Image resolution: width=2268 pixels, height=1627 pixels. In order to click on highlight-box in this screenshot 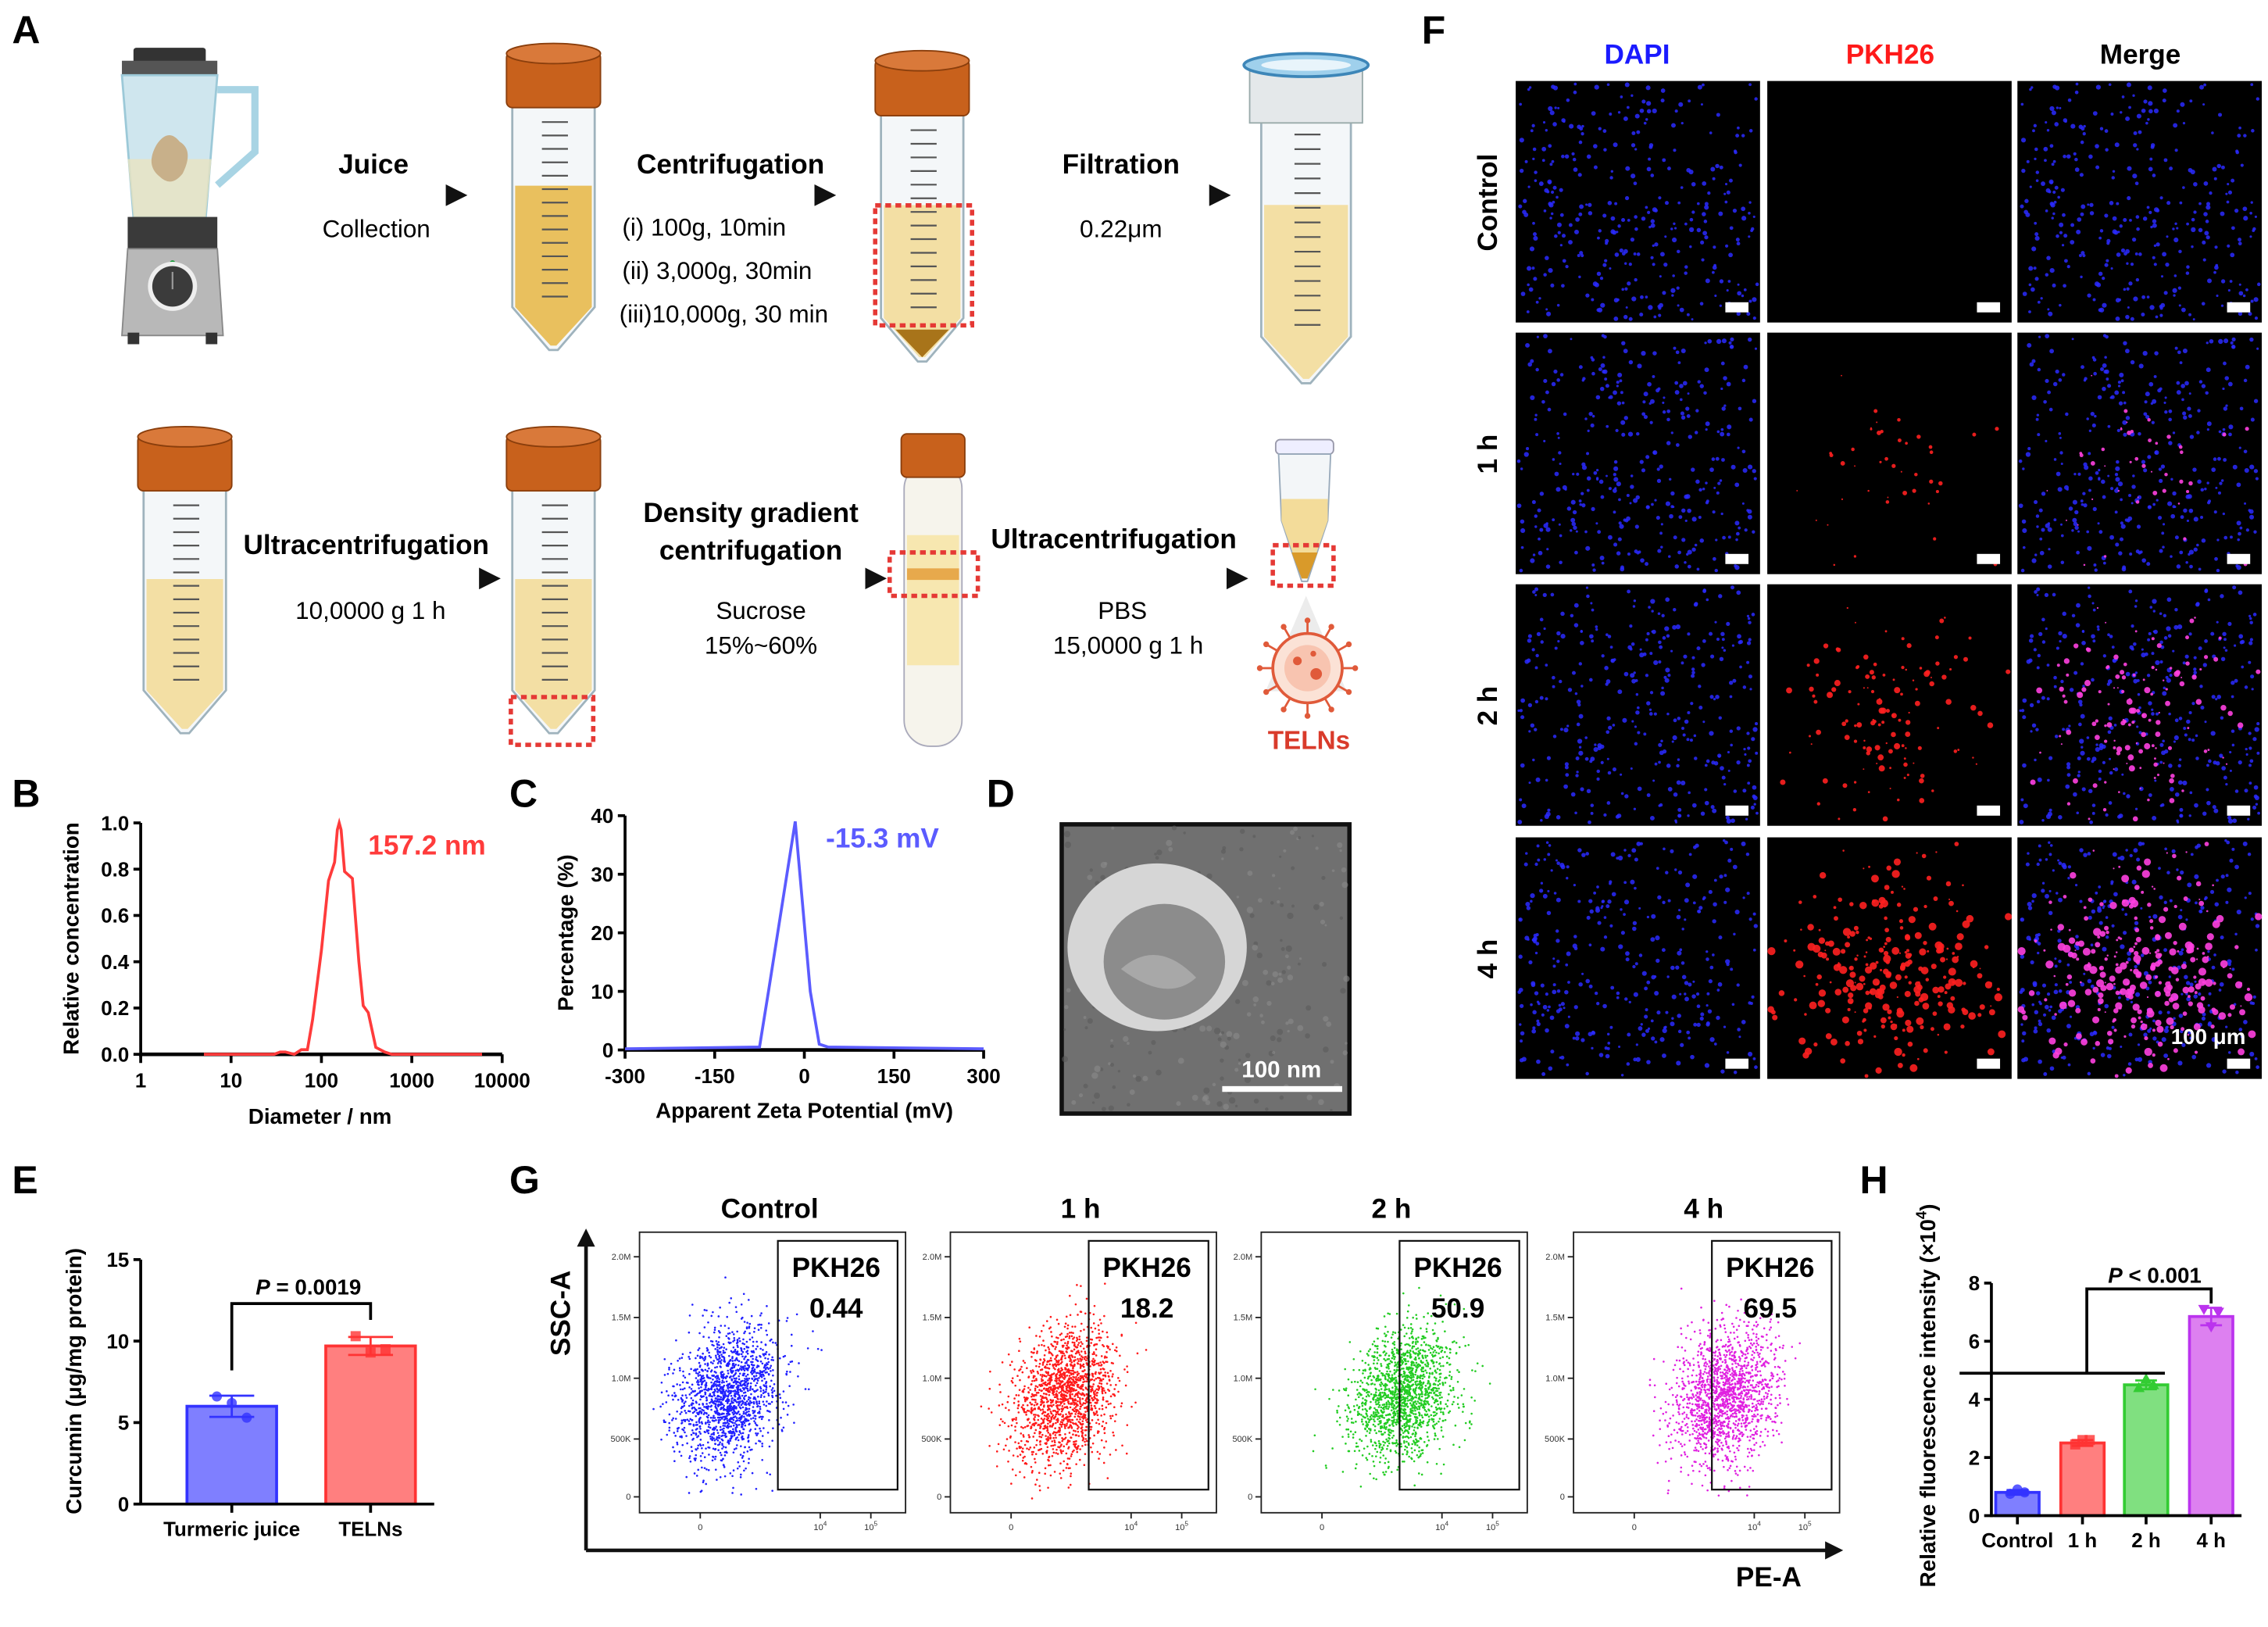, I will do `click(552, 721)`.